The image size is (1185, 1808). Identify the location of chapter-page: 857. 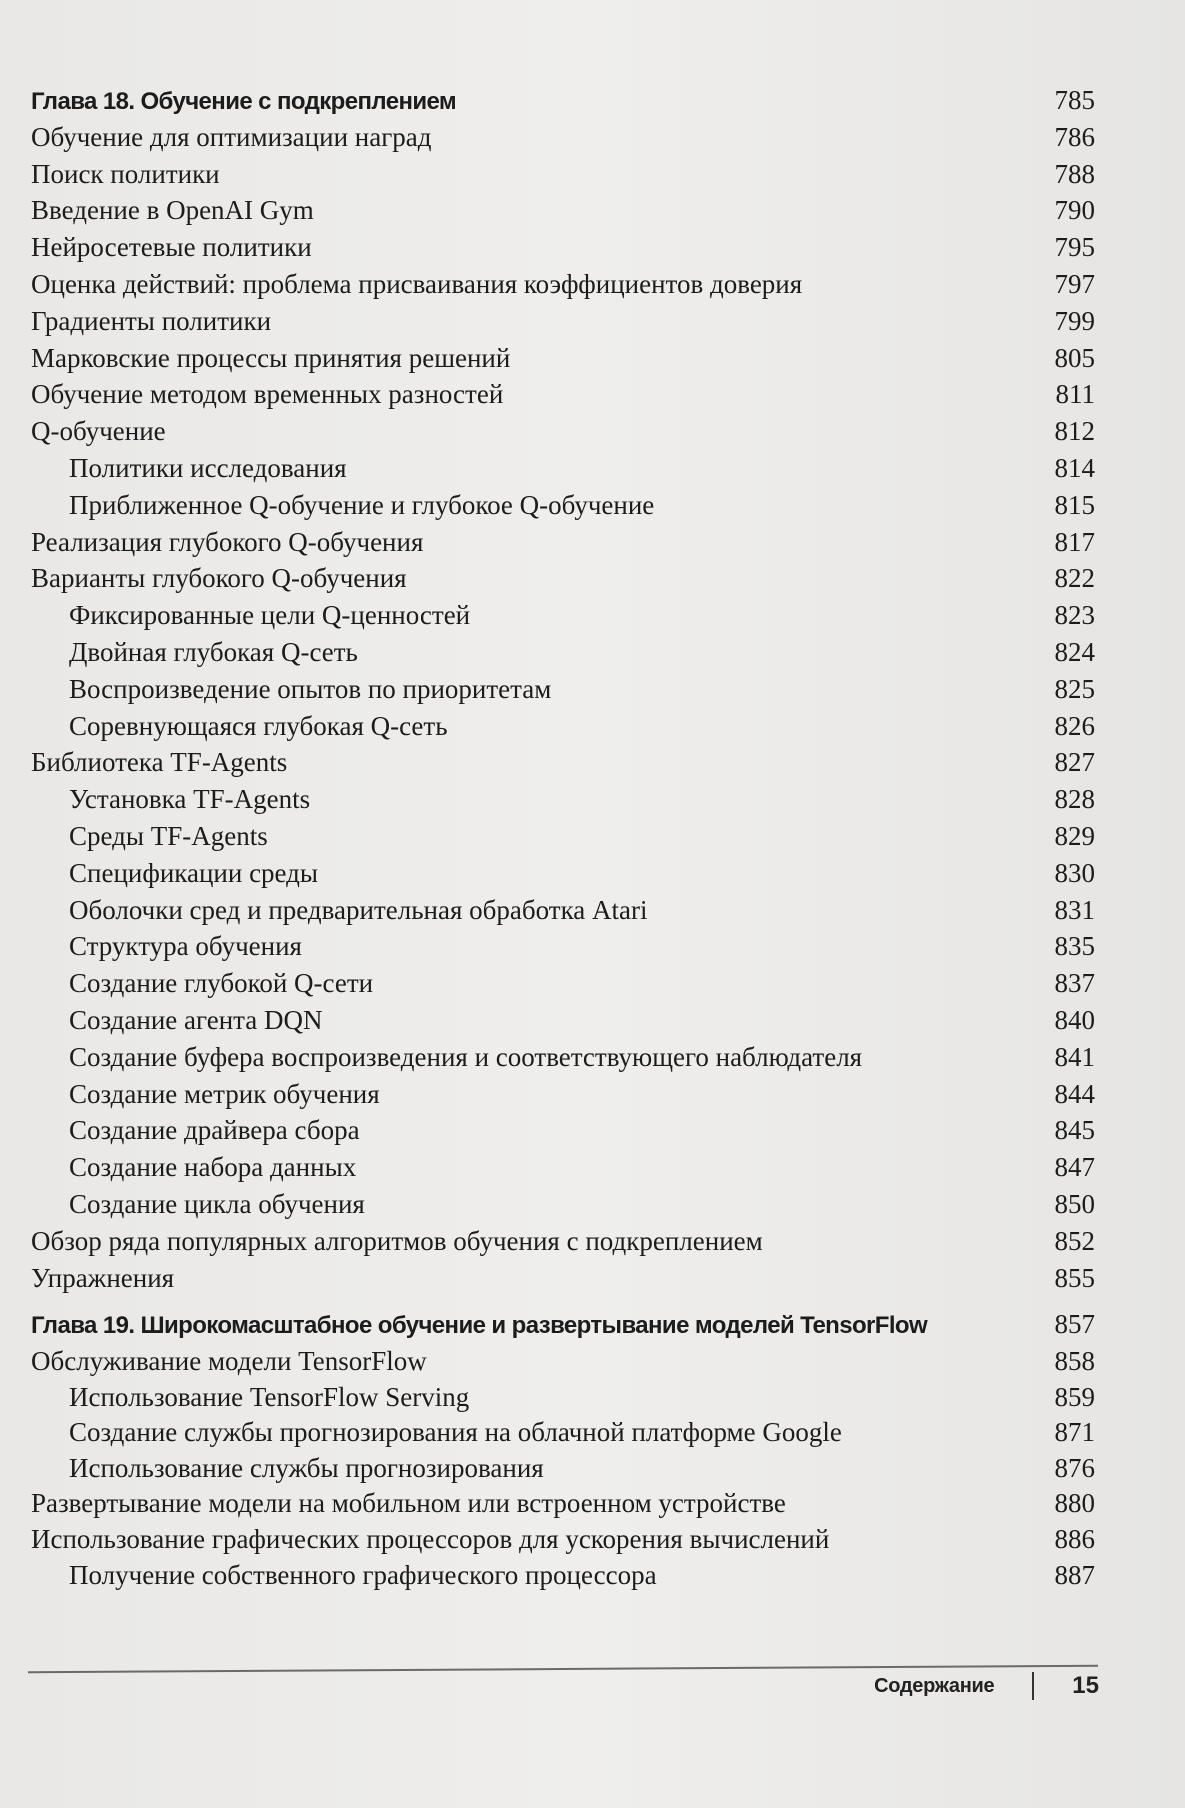
(1075, 1324).